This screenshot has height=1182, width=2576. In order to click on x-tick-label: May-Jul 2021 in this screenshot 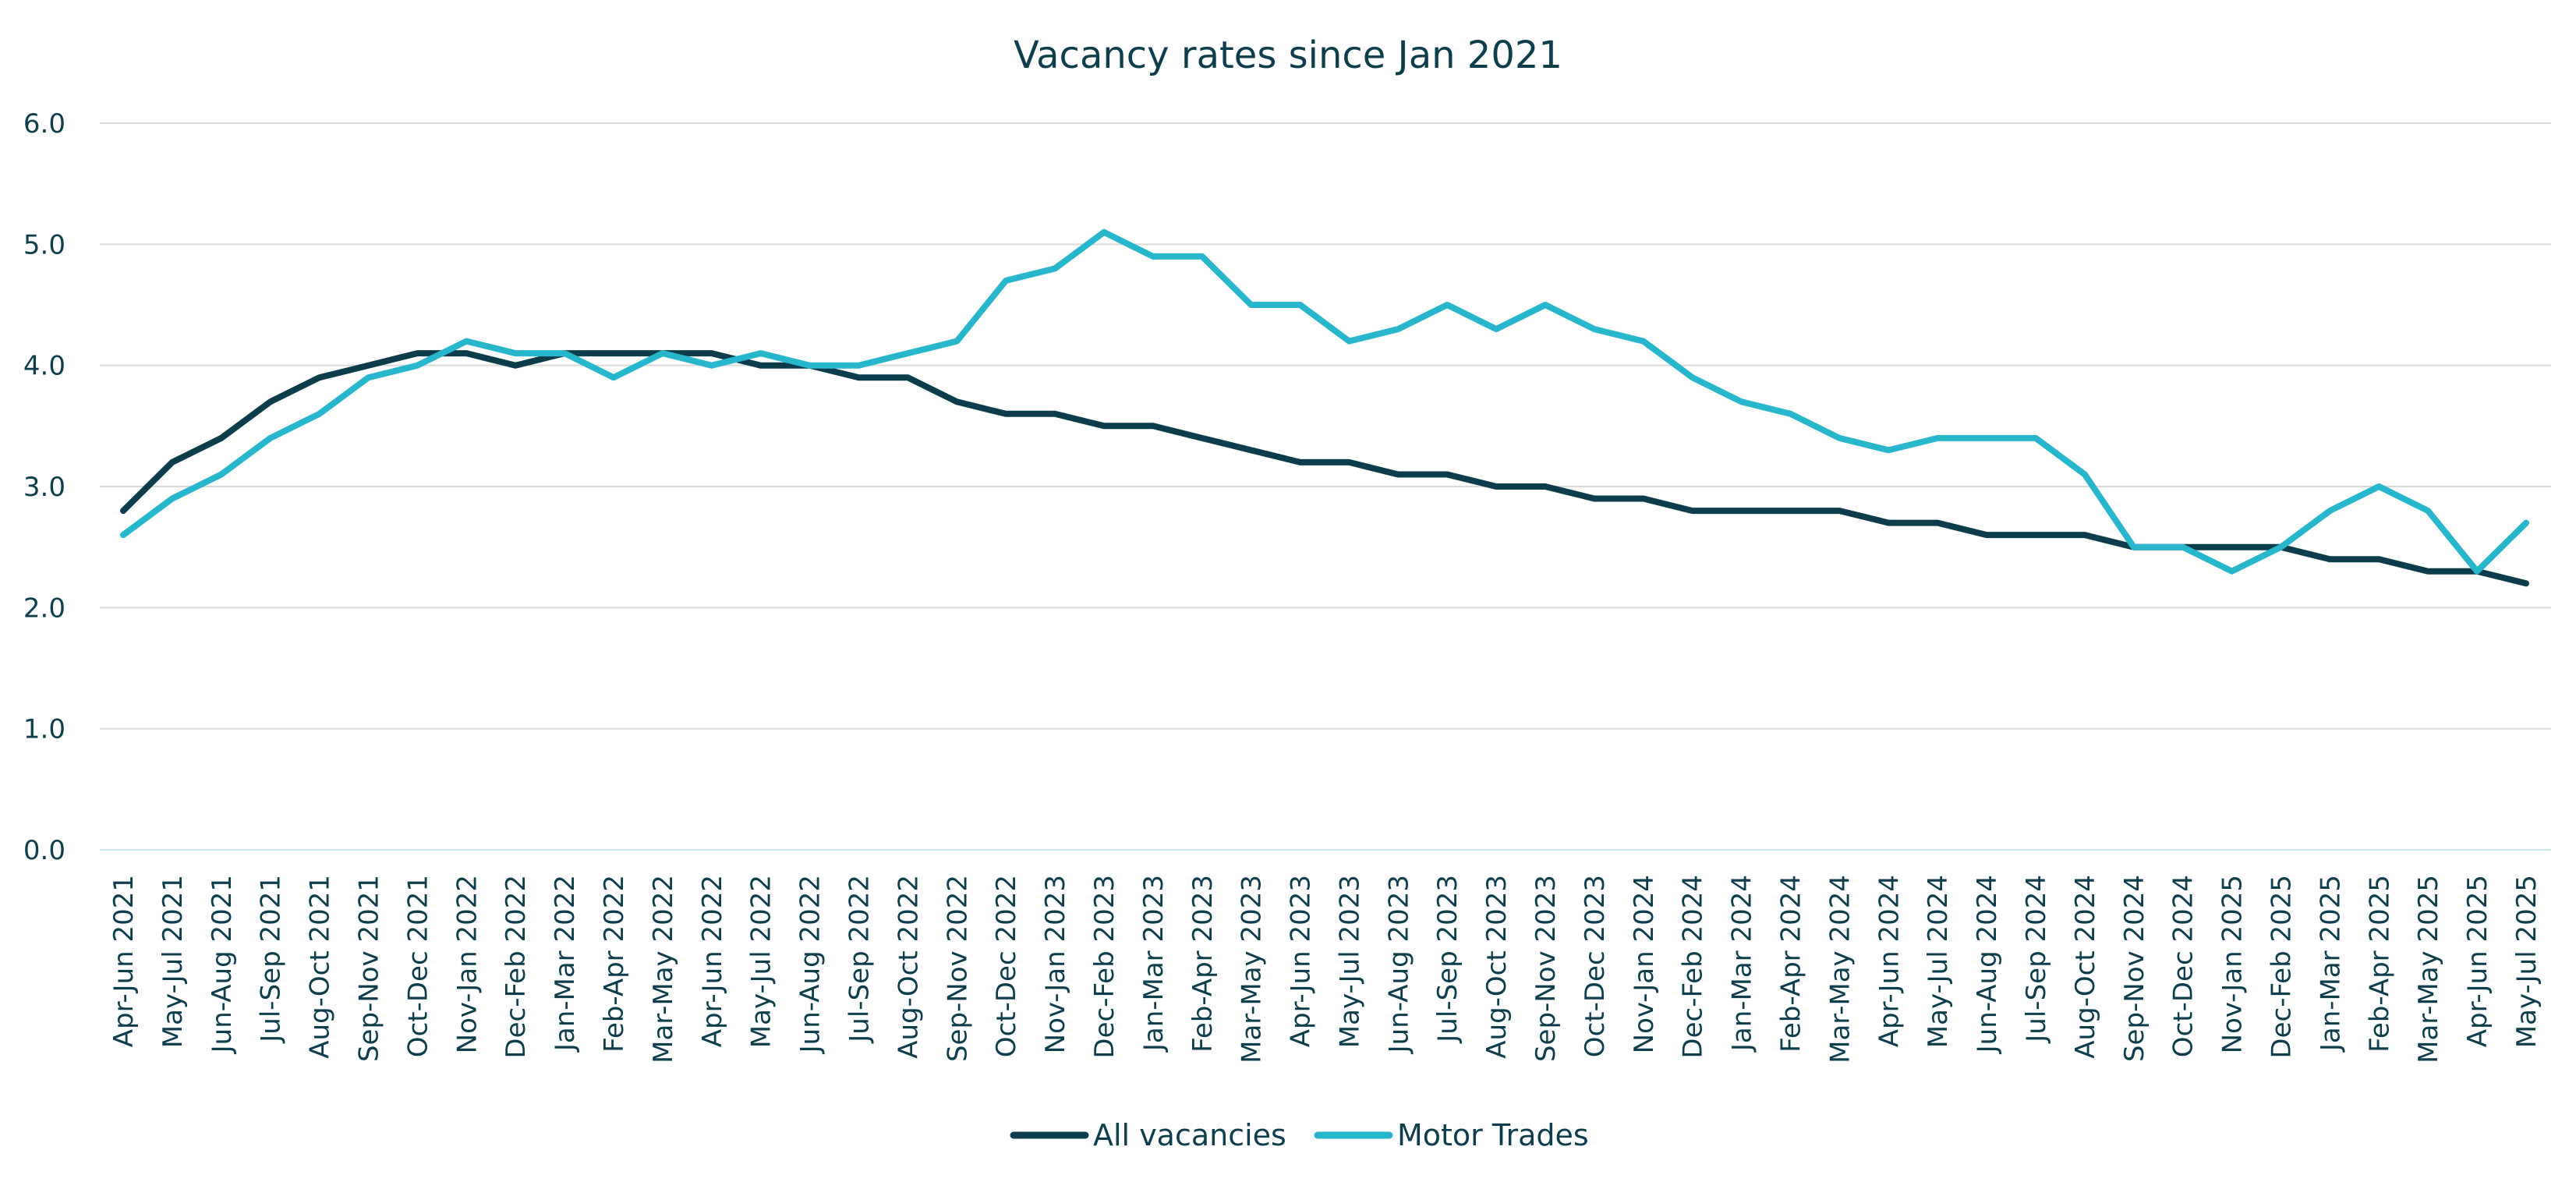, I will do `click(173, 961)`.